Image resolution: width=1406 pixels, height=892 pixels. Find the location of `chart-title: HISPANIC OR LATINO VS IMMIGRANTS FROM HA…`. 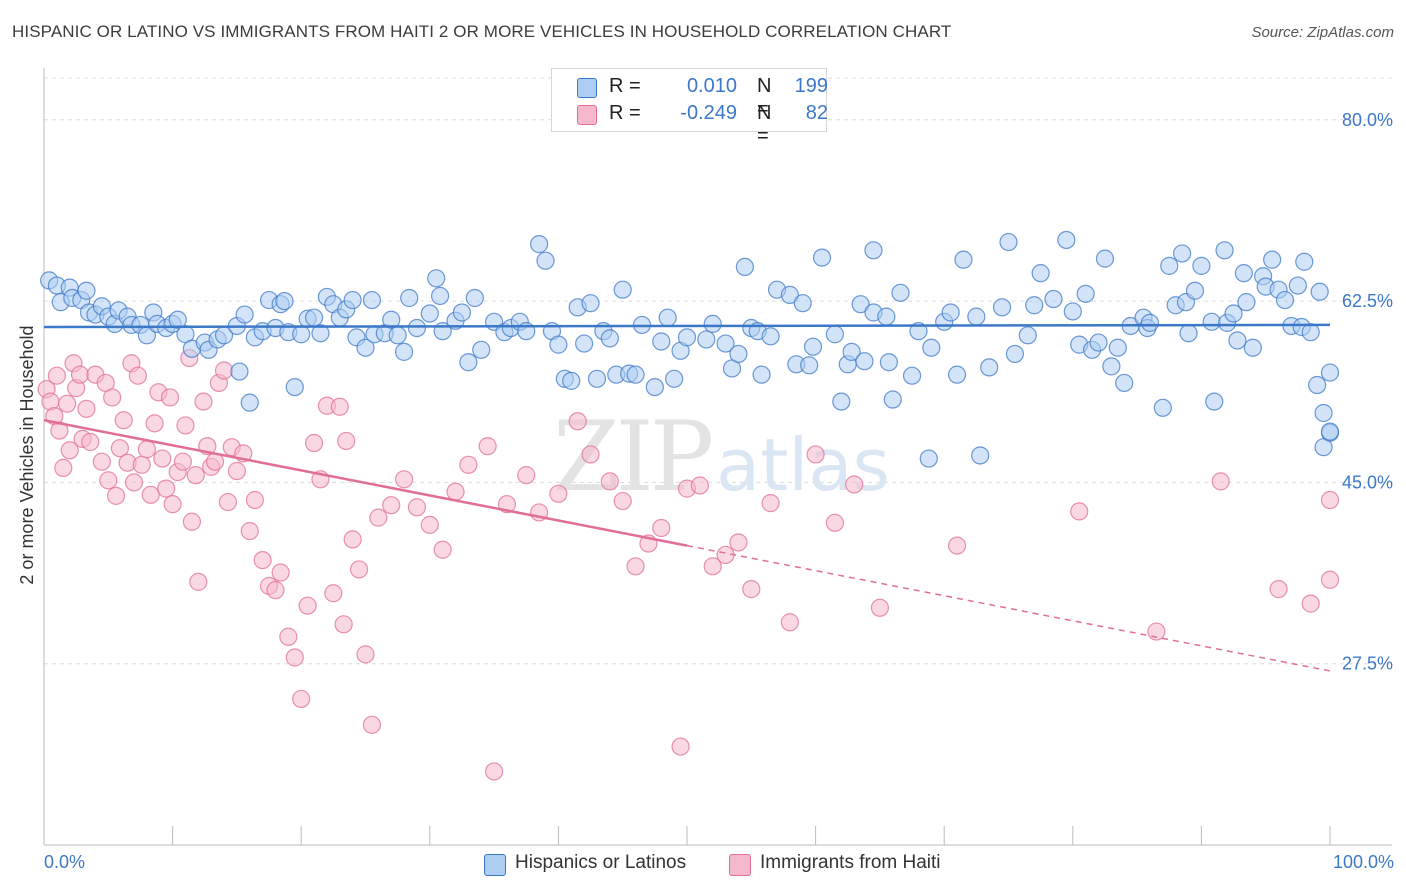

chart-title: HISPANIC OR LATINO VS IMMIGRANTS FROM HA… is located at coordinates (482, 31).